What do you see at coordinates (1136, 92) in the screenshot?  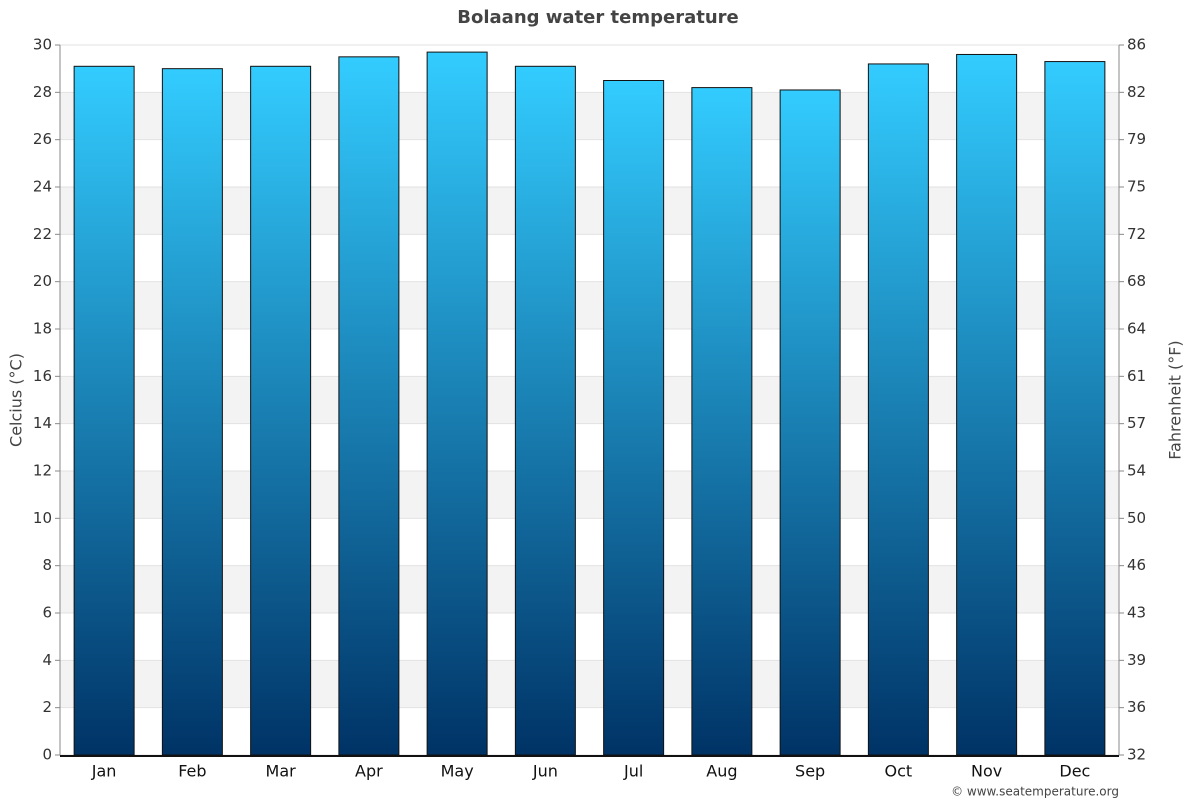 I see `y2-tick-label: 82` at bounding box center [1136, 92].